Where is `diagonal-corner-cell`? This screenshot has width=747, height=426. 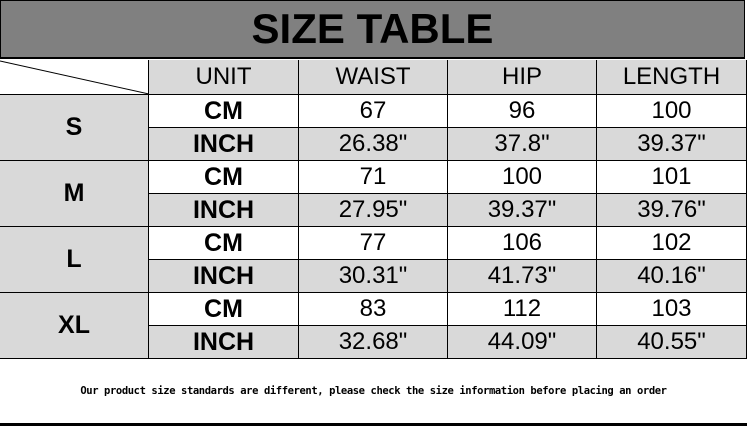
diagonal-corner-cell is located at coordinates (74, 77).